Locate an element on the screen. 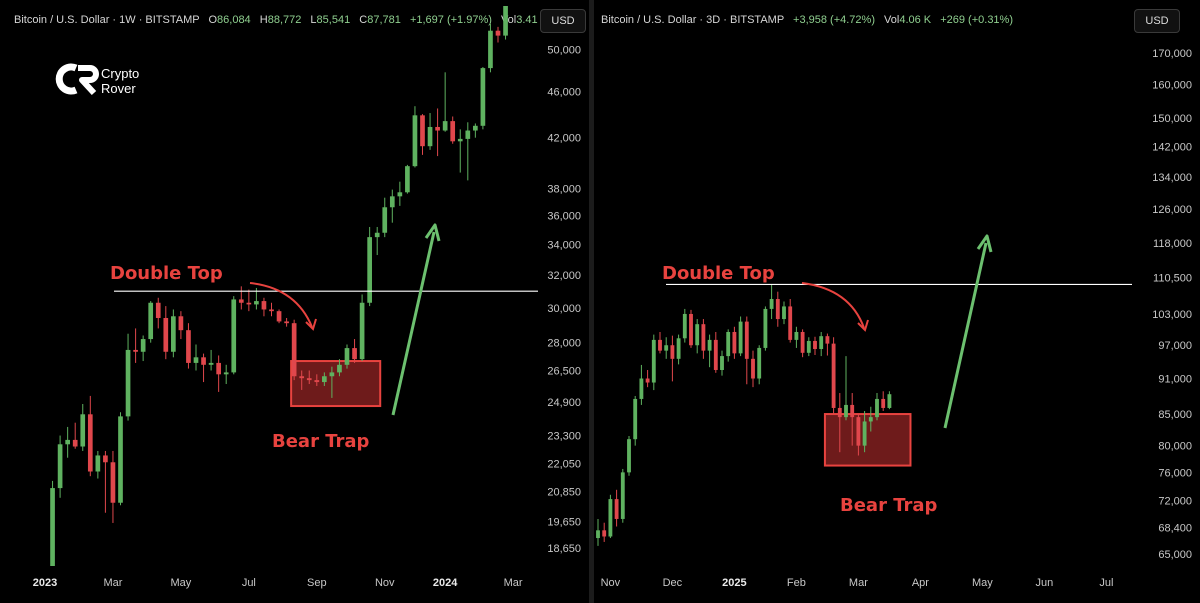 The height and width of the screenshot is (603, 1200). left-double-top-label: Double Top is located at coordinates (166, 273).